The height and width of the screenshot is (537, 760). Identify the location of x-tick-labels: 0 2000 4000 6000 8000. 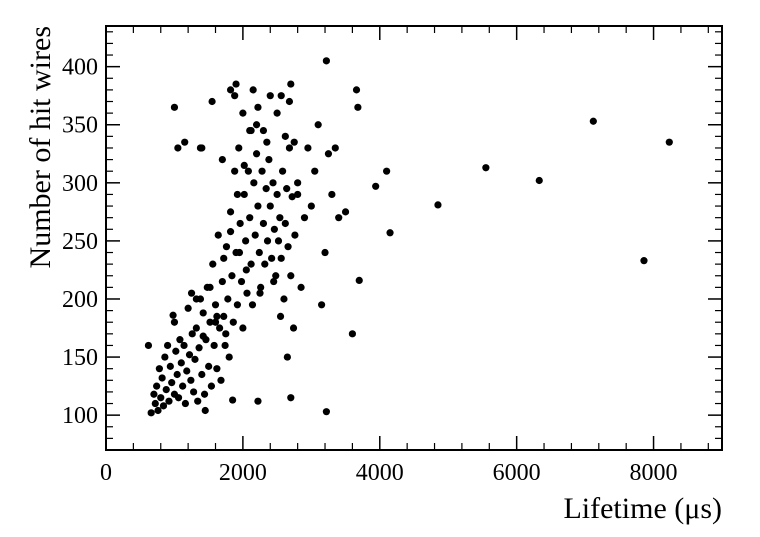
(389, 473).